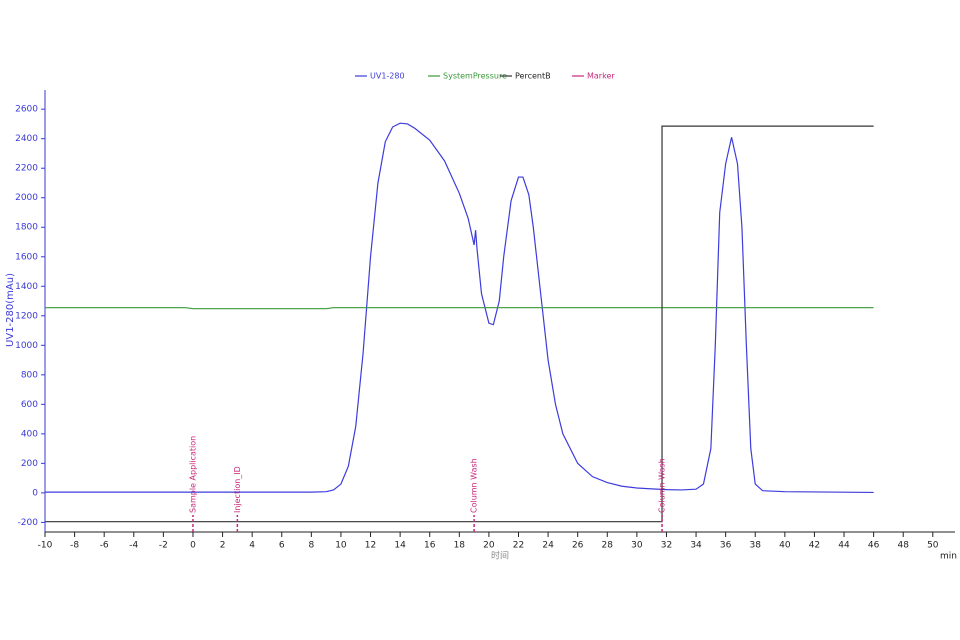 The height and width of the screenshot is (640, 960). Describe the element at coordinates (252, 546) in the screenshot. I see `x-tick-label: 4` at that location.